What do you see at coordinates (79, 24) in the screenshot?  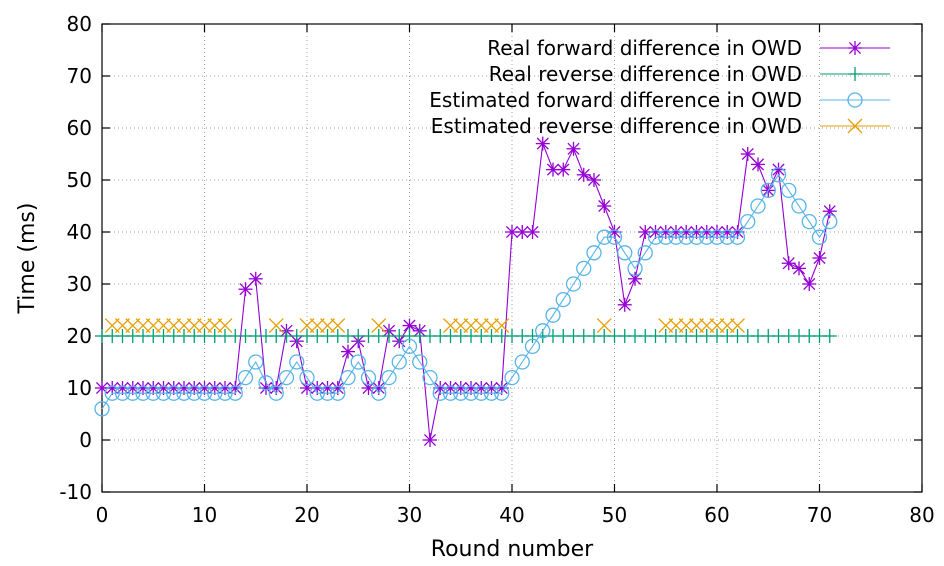 I see `y-tick-label: 80` at bounding box center [79, 24].